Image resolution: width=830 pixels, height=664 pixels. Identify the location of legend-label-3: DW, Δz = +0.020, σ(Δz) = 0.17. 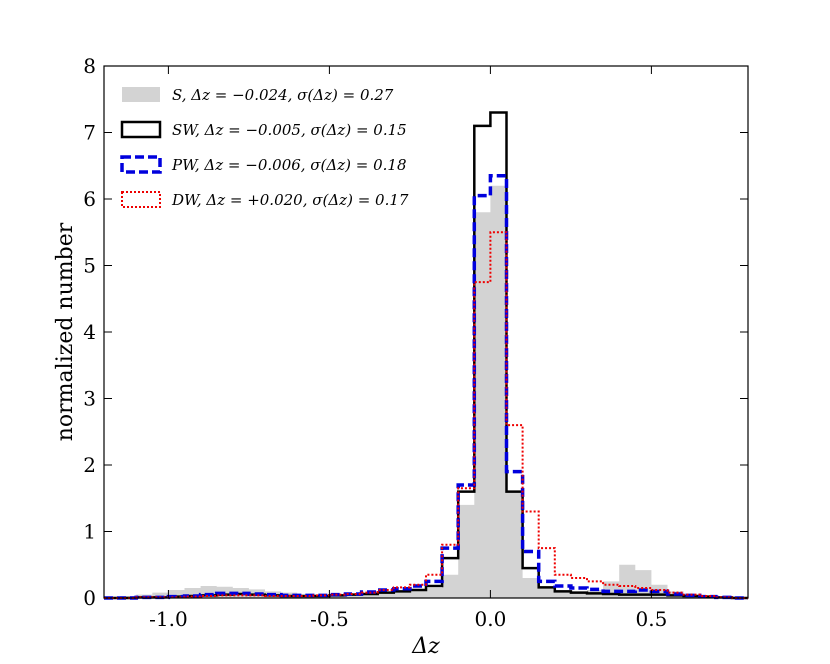
(290, 200).